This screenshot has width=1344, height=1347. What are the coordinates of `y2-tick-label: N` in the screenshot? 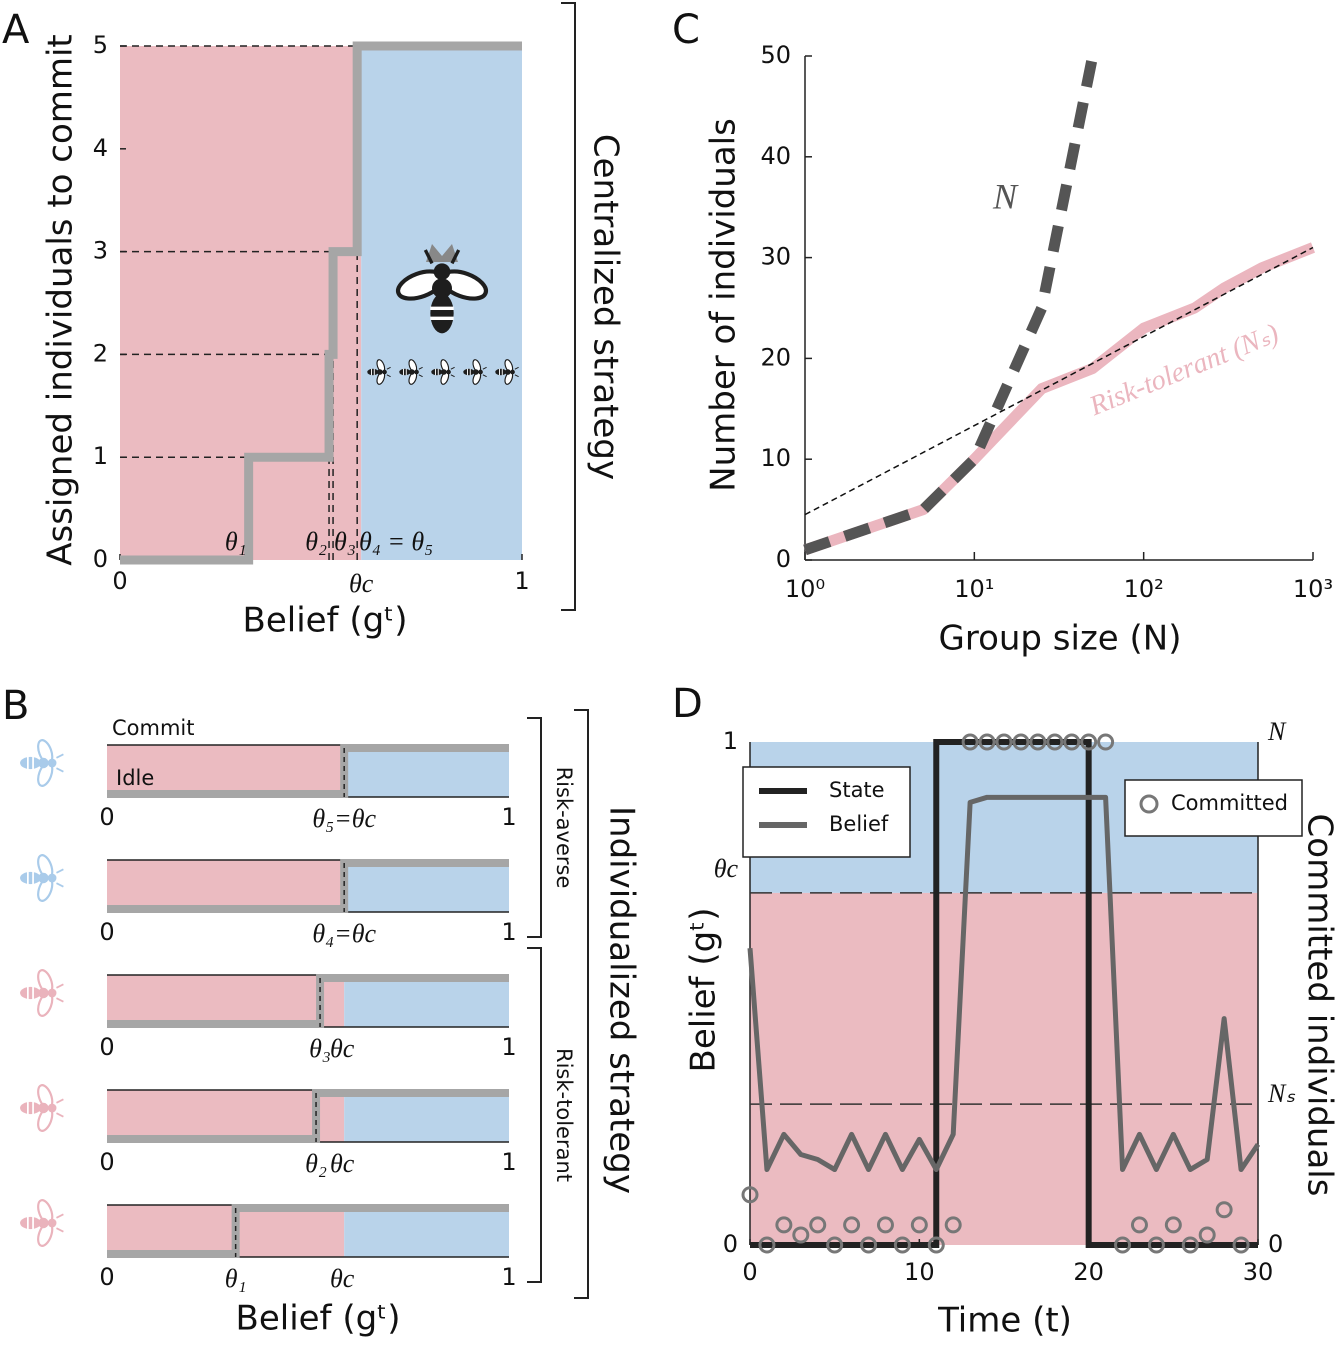 It's located at (1277, 731).